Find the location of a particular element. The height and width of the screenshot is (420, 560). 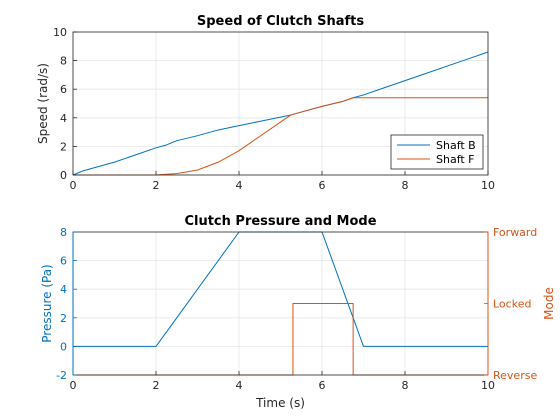

pressure-y-axis-label: Pressure (Pa) is located at coordinates (47, 303).